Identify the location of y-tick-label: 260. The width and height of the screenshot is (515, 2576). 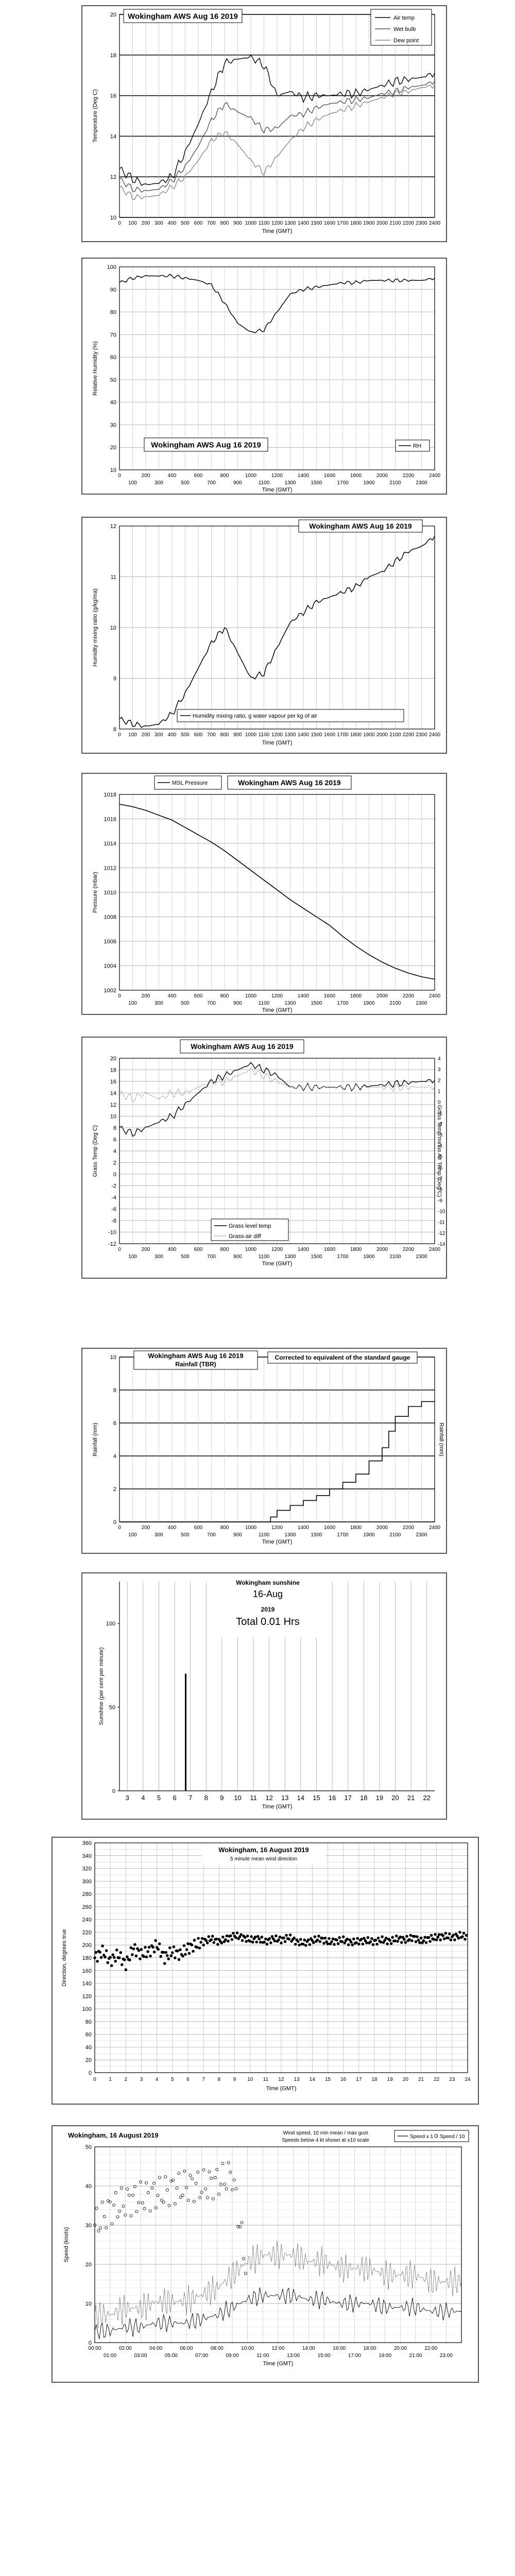
(87, 1907).